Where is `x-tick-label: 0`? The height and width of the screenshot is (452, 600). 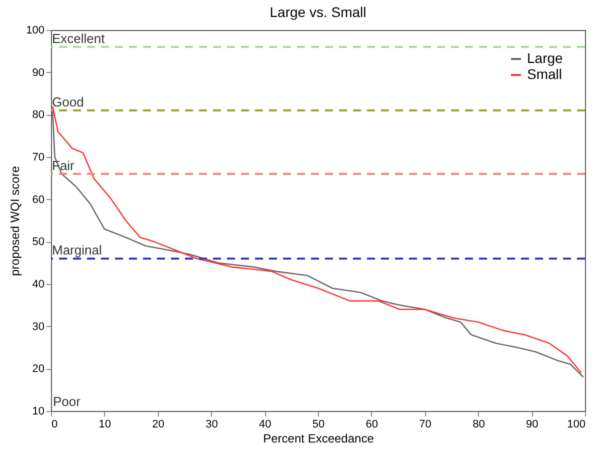
x-tick-label: 0 is located at coordinates (55, 424).